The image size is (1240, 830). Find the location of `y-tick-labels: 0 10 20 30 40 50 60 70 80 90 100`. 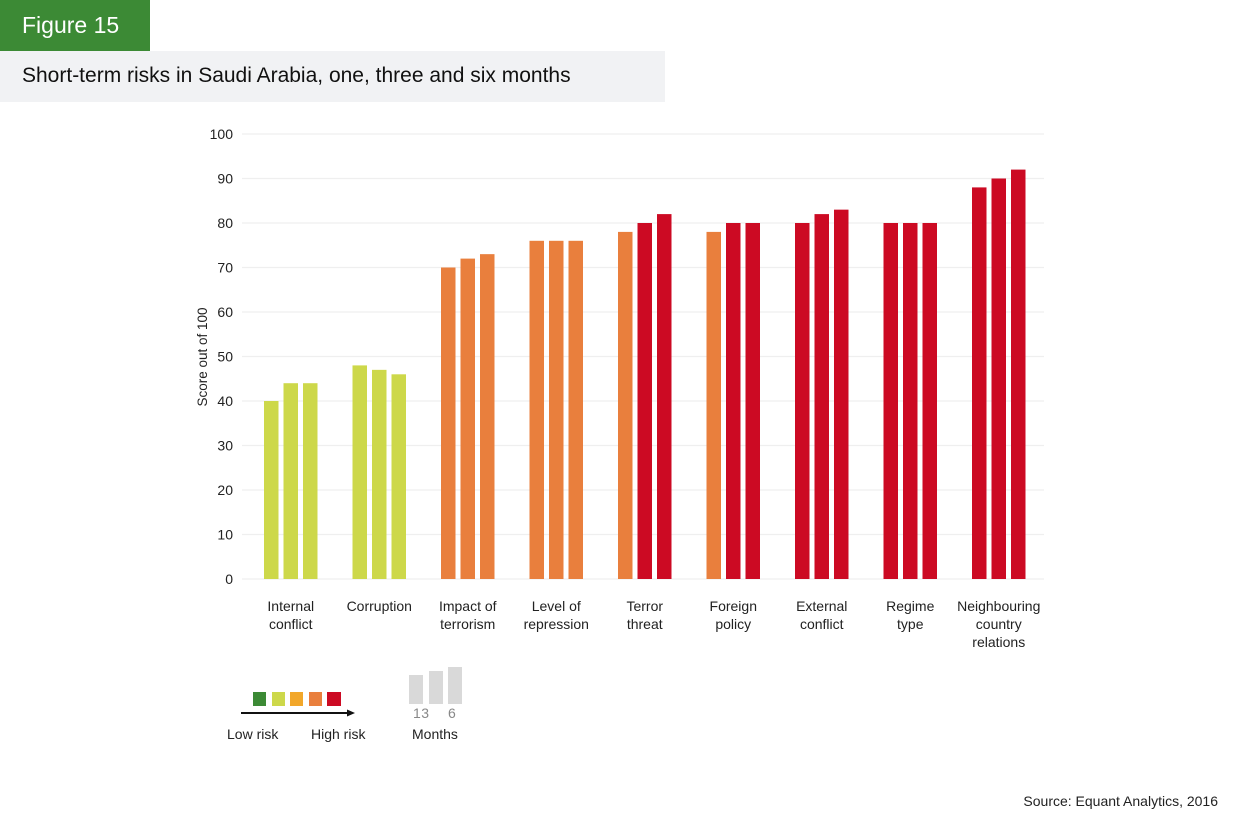

y-tick-labels: 0 10 20 30 40 50 60 70 80 90 100 is located at coordinates (222, 356).